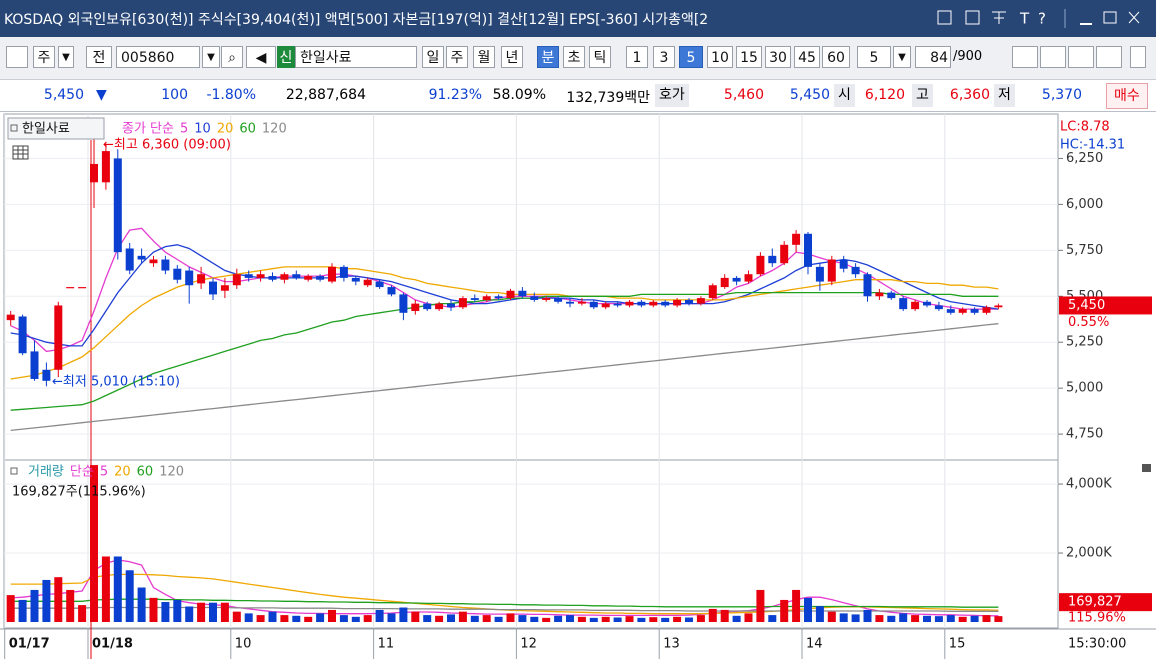  What do you see at coordinates (99, 57) in the screenshot?
I see `prev-button: 전` at bounding box center [99, 57].